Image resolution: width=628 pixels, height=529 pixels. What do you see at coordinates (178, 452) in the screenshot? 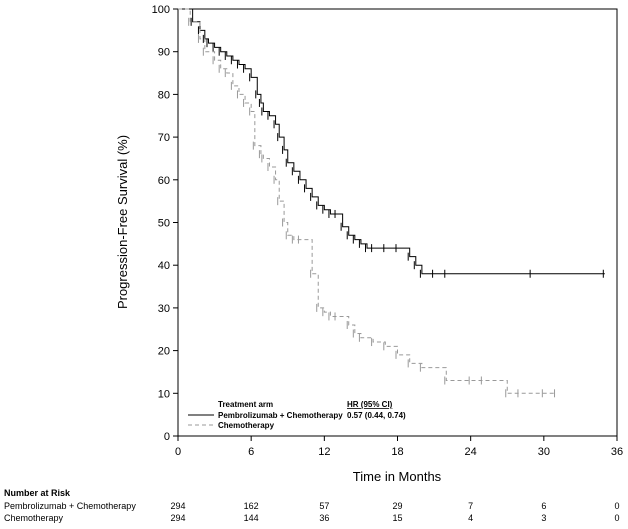
I see `x-tick-label: 0` at bounding box center [178, 452].